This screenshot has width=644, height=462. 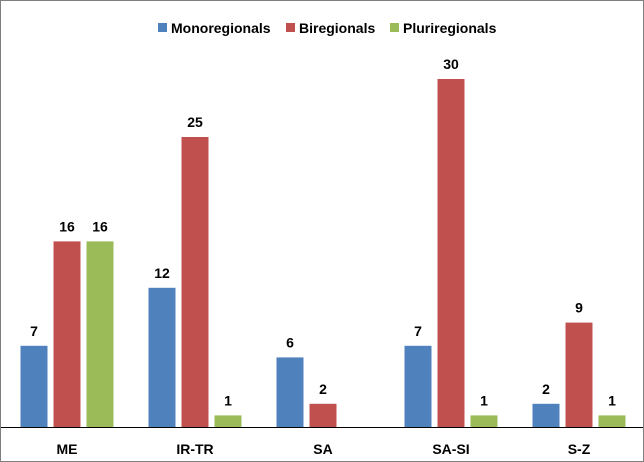 What do you see at coordinates (612, 421) in the screenshot?
I see `bar-s-z-pluriregionals` at bounding box center [612, 421].